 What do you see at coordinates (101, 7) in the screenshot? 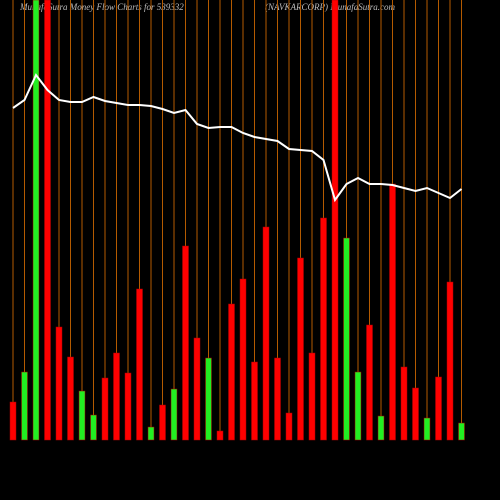
I see `chart-title: MunafaSutra Money Flow Charts for 539332` at bounding box center [101, 7].